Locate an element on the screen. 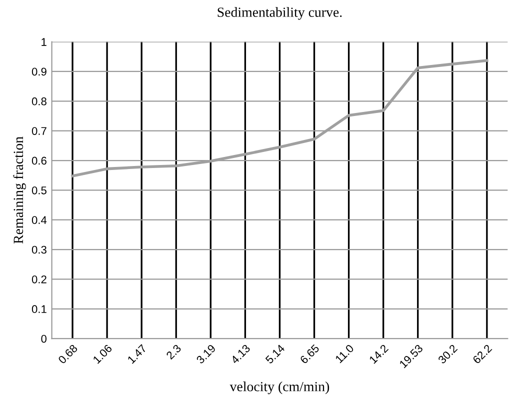 Image resolution: width=518 pixels, height=418 pixels. y-tick-label: 0.6 is located at coordinates (39, 160).